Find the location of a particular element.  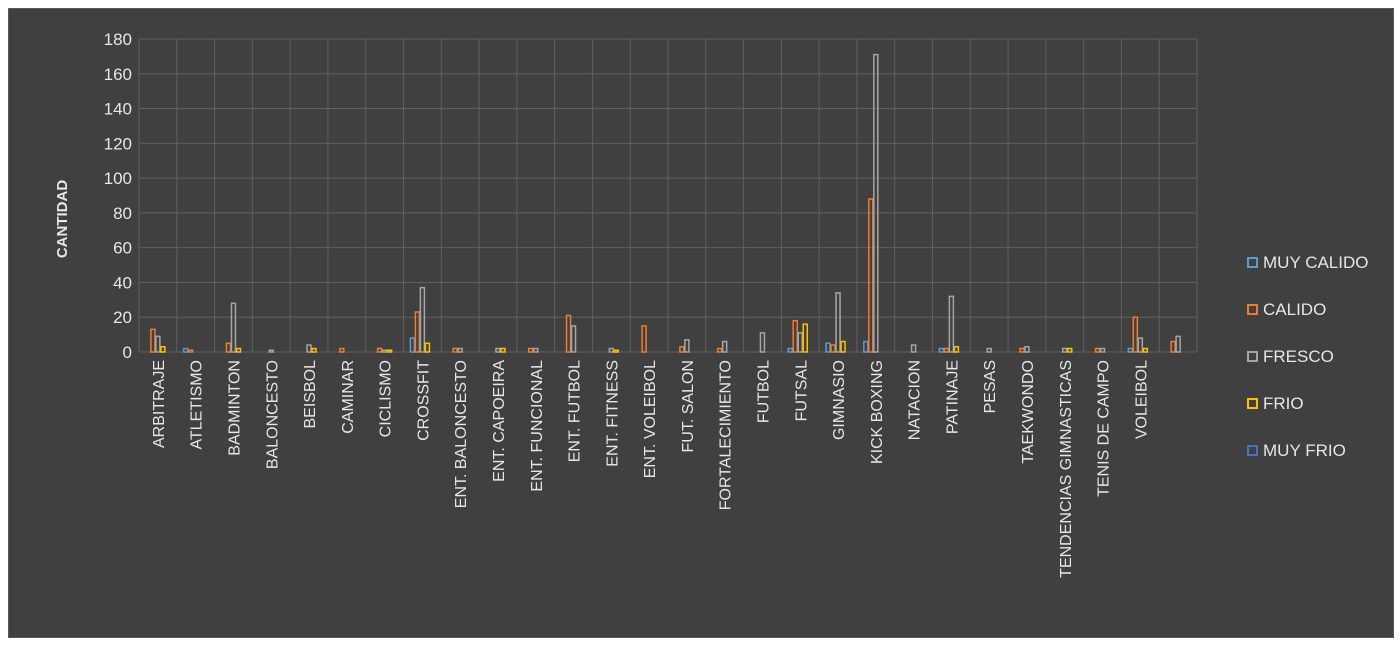

legend-item: FRIO is located at coordinates (1308, 403).